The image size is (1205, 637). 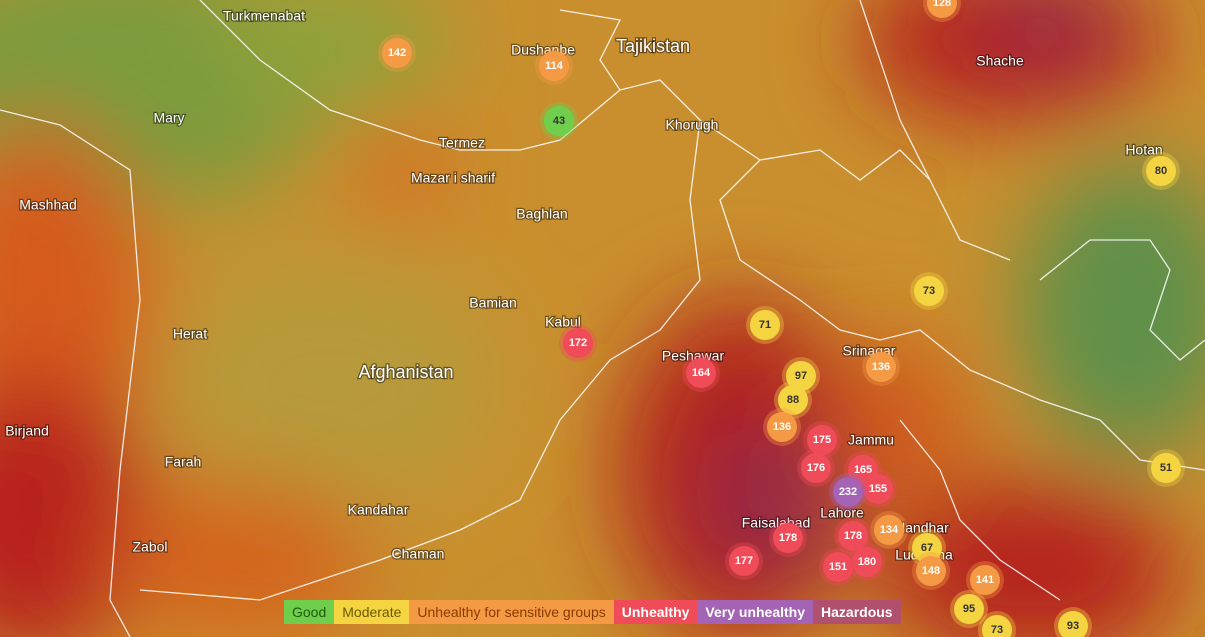 I want to click on marker-value: 67, so click(x=927, y=548).